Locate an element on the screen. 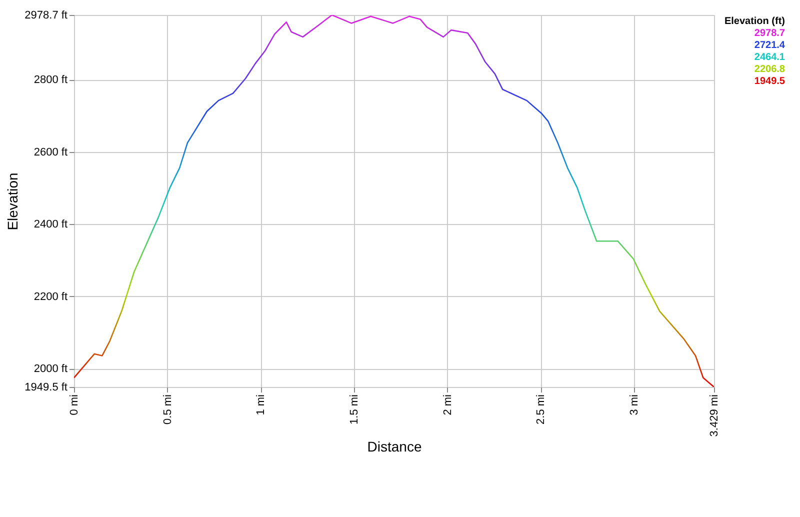 This screenshot has width=800, height=517. x-tick-label: 2.5 mi is located at coordinates (541, 409).